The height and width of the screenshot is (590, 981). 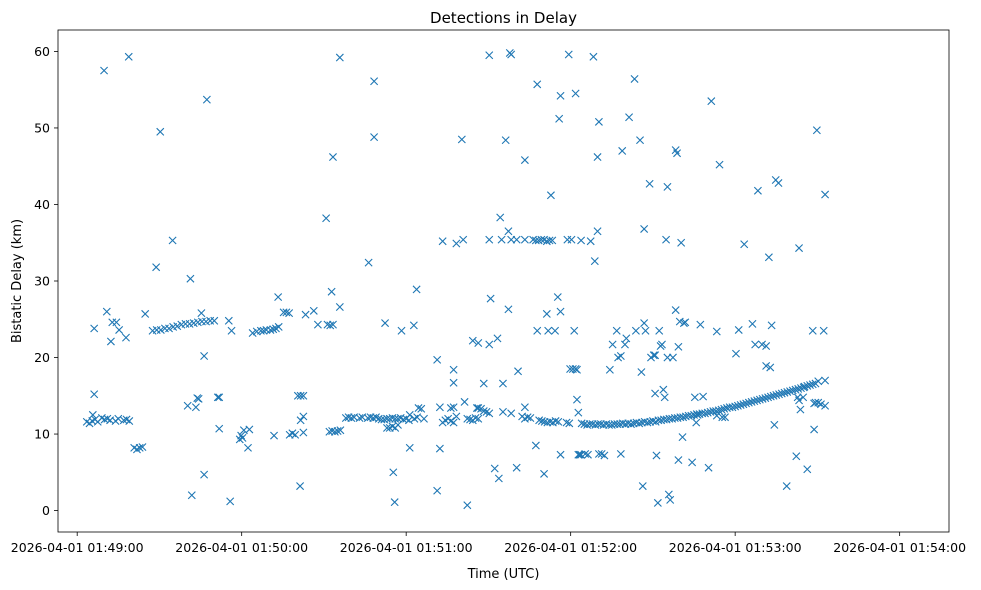 What do you see at coordinates (503, 18) in the screenshot?
I see `chart-title: Detections in Delay` at bounding box center [503, 18].